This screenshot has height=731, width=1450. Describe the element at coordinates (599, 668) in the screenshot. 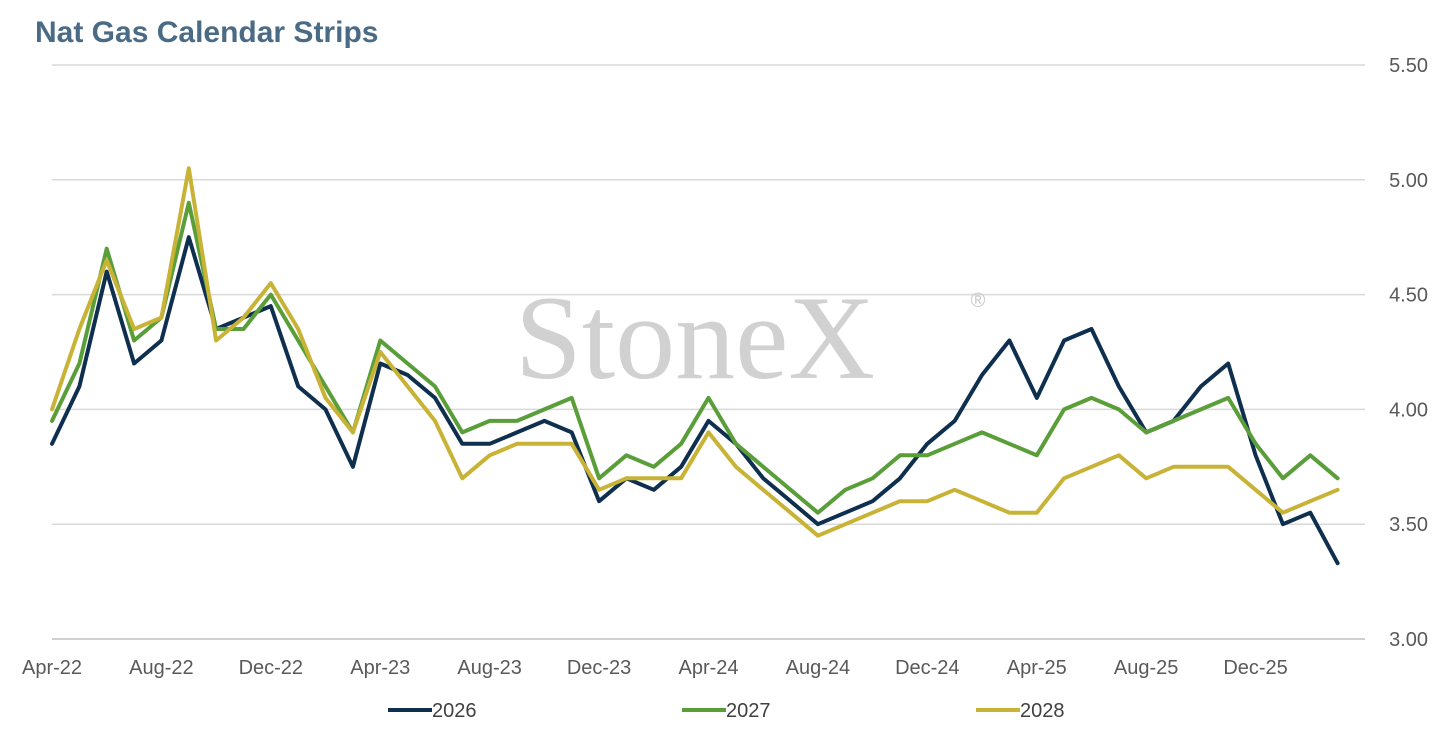

I see `x-tick-label: Dec-23` at that location.